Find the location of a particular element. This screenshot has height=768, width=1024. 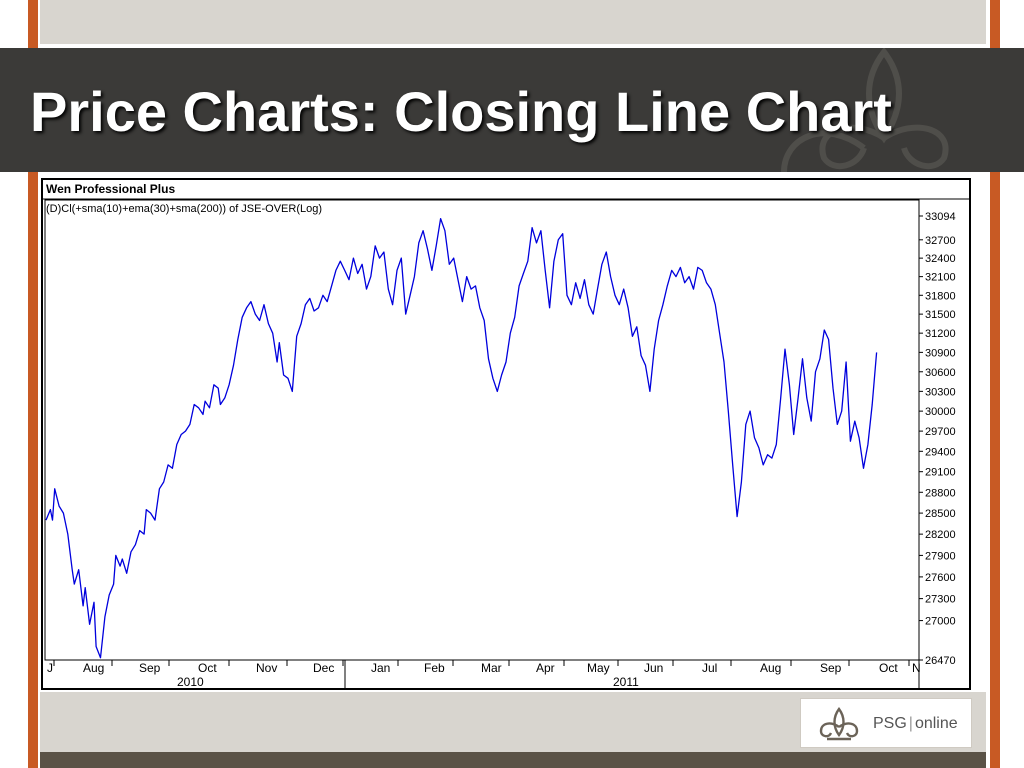

x-tick-label: Apr is located at coordinates (545, 668).